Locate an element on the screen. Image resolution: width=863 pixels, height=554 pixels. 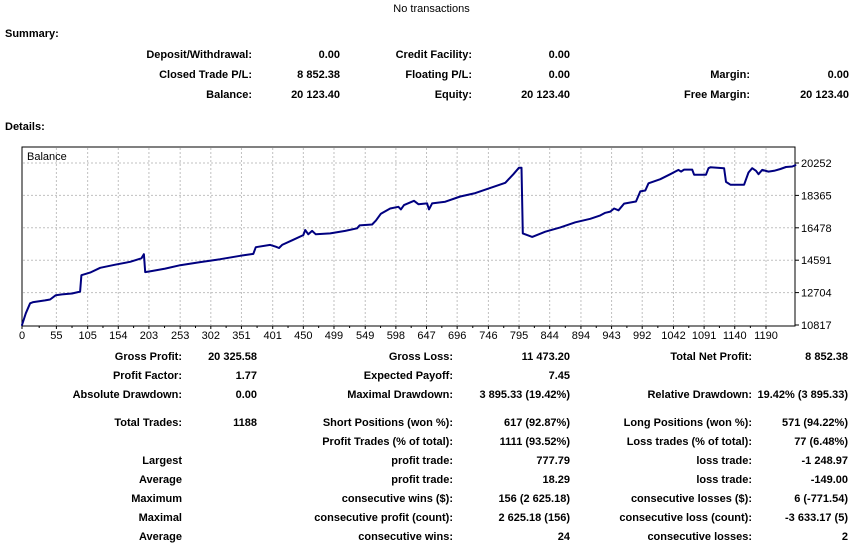
stat-label: Relative Drawdown: is located at coordinates (699, 395).